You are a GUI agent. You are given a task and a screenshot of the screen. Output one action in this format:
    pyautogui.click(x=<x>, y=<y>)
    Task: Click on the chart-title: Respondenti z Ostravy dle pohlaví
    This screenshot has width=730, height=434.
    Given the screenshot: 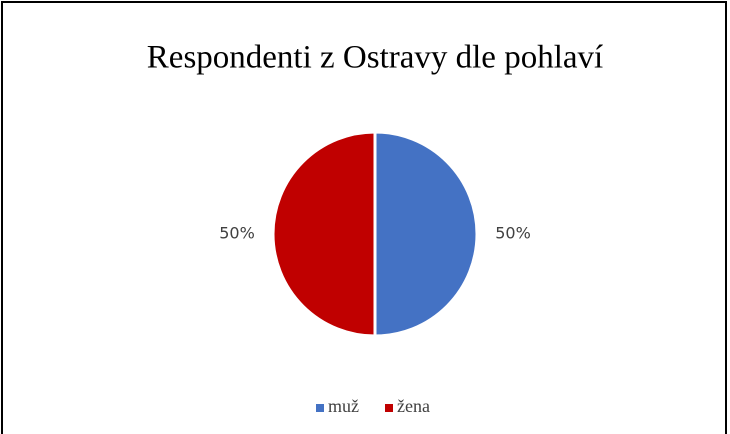 What is the action you would take?
    pyautogui.click(x=375, y=58)
    